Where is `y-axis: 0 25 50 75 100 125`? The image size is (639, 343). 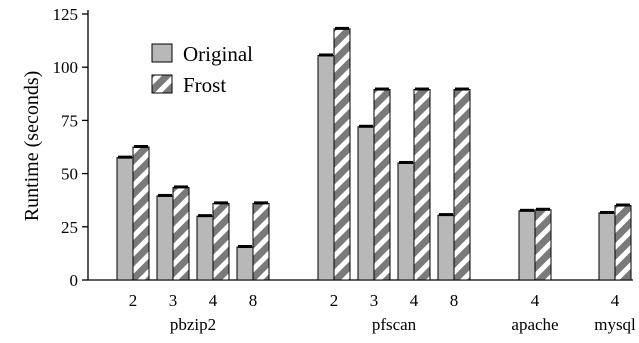
y-axis: 0 25 50 75 100 125 is located at coordinates (71, 147).